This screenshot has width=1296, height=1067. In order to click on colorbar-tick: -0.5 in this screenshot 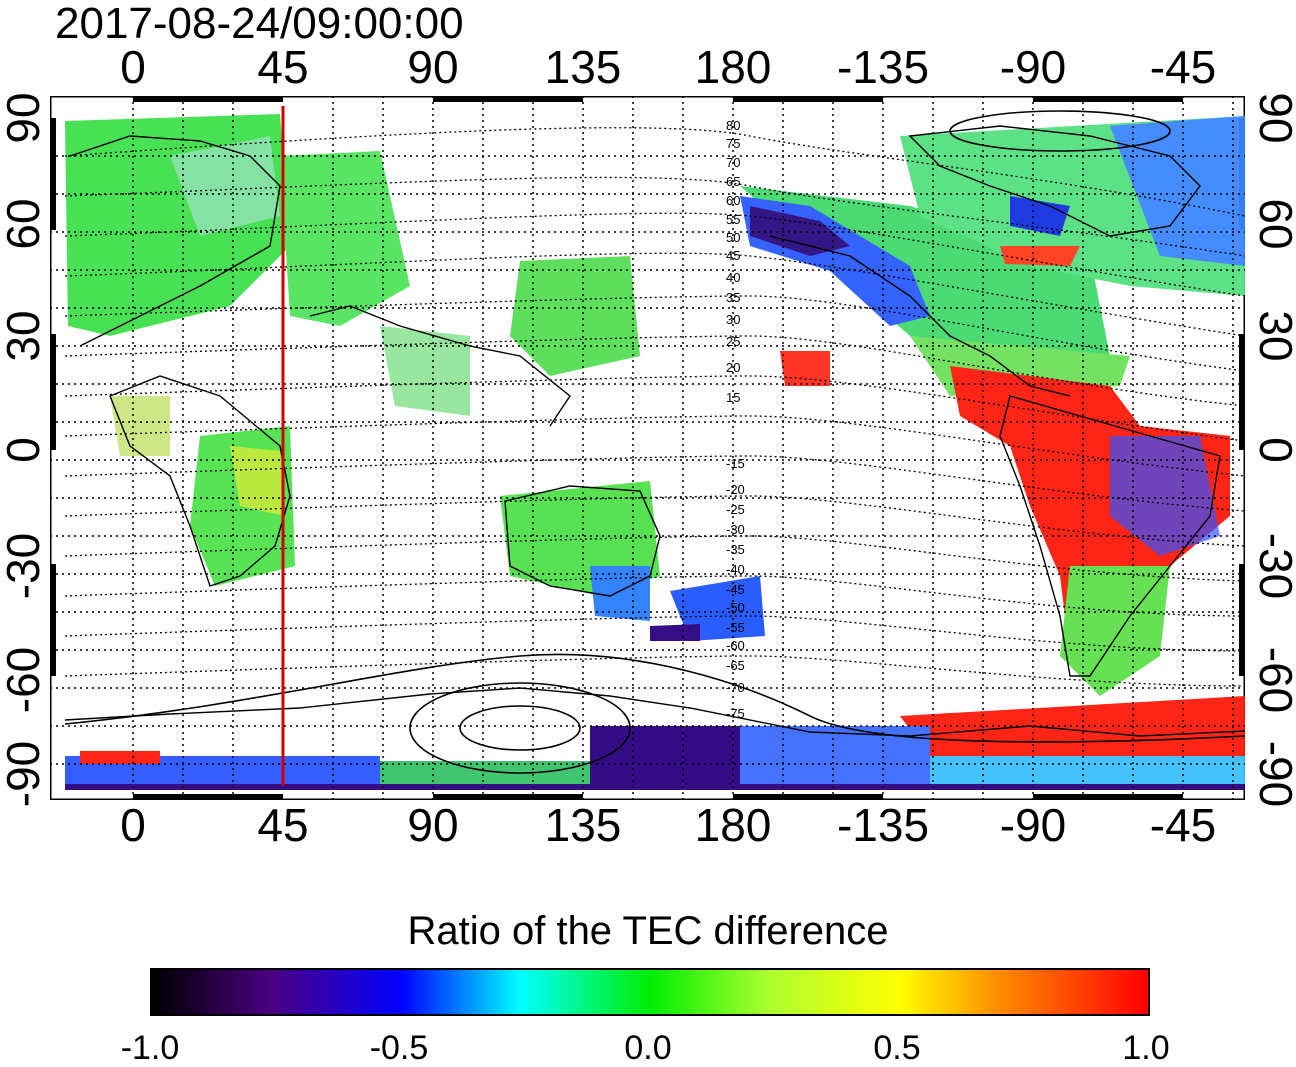, I will do `click(399, 1048)`.